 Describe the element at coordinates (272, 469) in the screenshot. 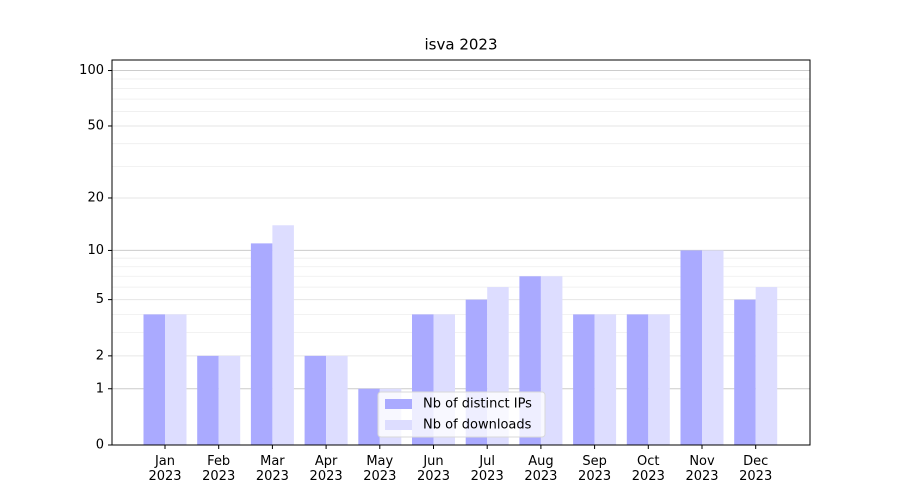

I see `x-tick-label: Mar 2023` at that location.